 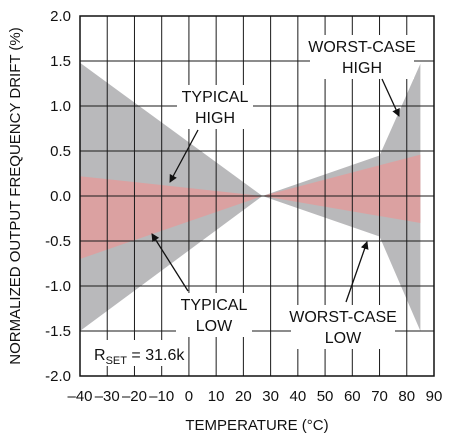 What do you see at coordinates (170, 262) in the screenshot?
I see `typical-low-arrow` at bounding box center [170, 262].